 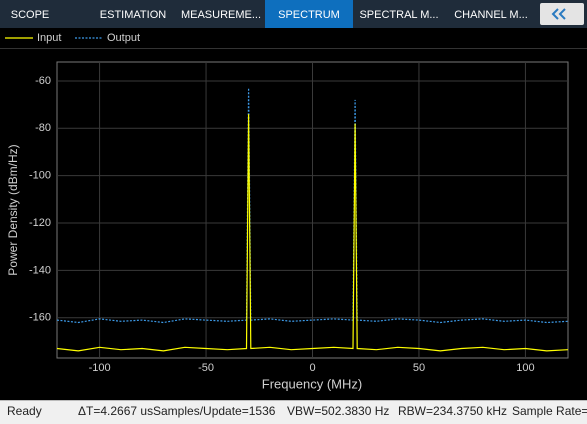 I want to click on tab-label: SCOPE, so click(x=30, y=15).